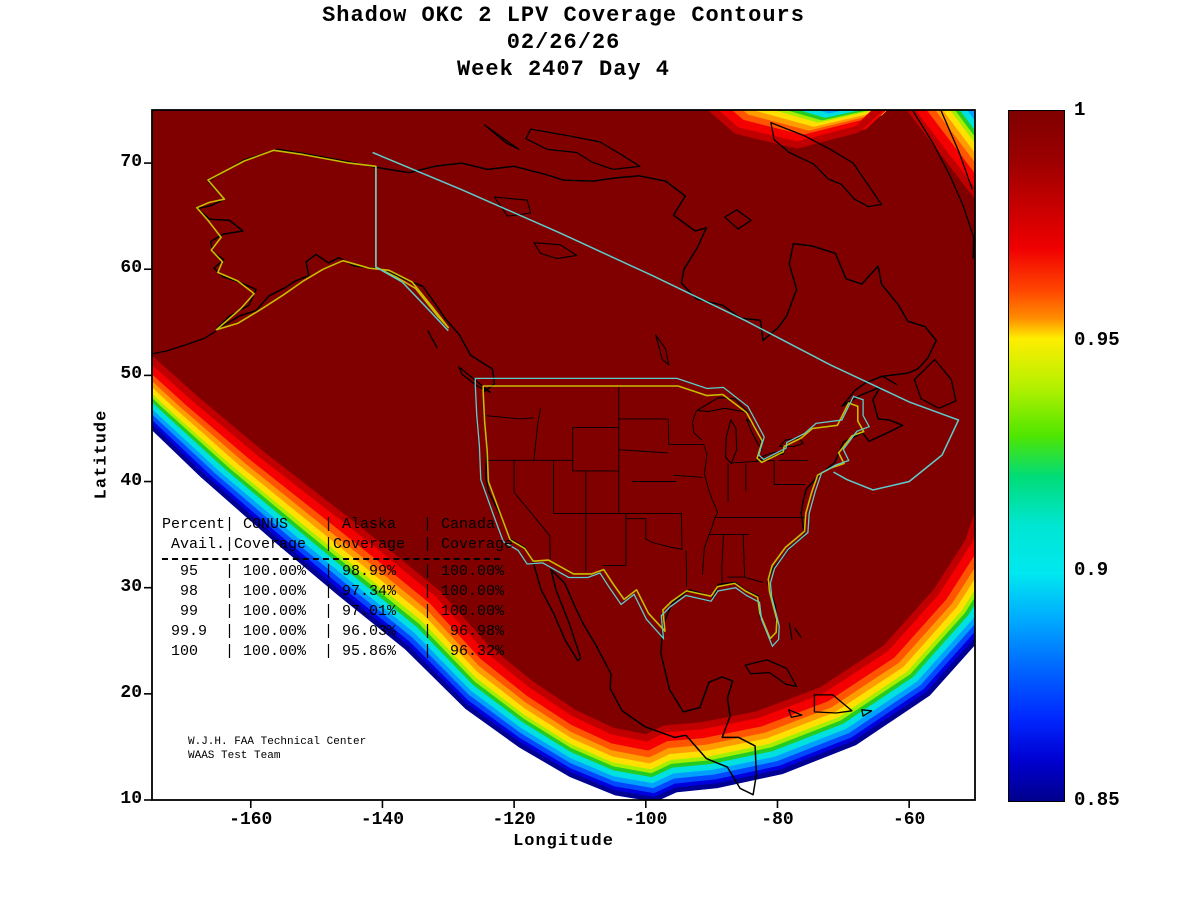  Describe the element at coordinates (131, 586) in the screenshot. I see `y-tick-label-30: 30` at that location.